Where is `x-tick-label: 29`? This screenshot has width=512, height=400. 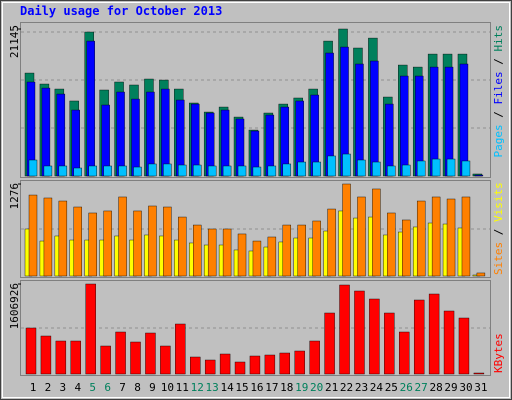 x-tick-label: 29 is located at coordinates (450, 387).